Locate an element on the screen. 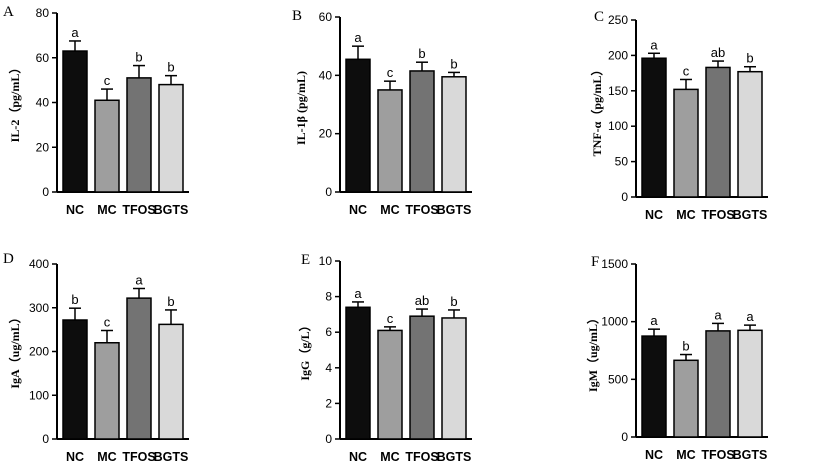  y-axis-label: IgA（ug/mL） is located at coordinates (14, 349).